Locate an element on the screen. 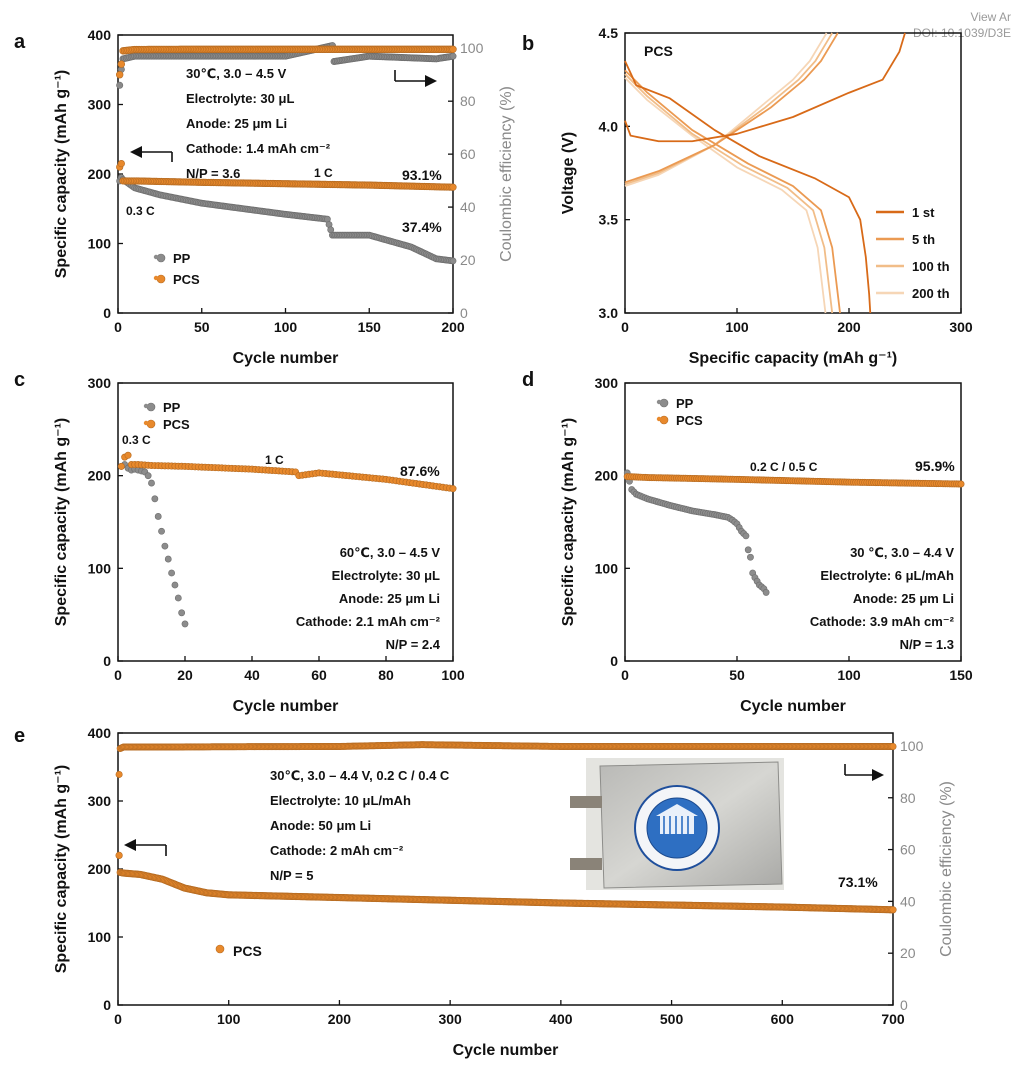 This screenshot has height=1080, width=1011. condition-text: N/P = 1.3 is located at coordinates (927, 644).